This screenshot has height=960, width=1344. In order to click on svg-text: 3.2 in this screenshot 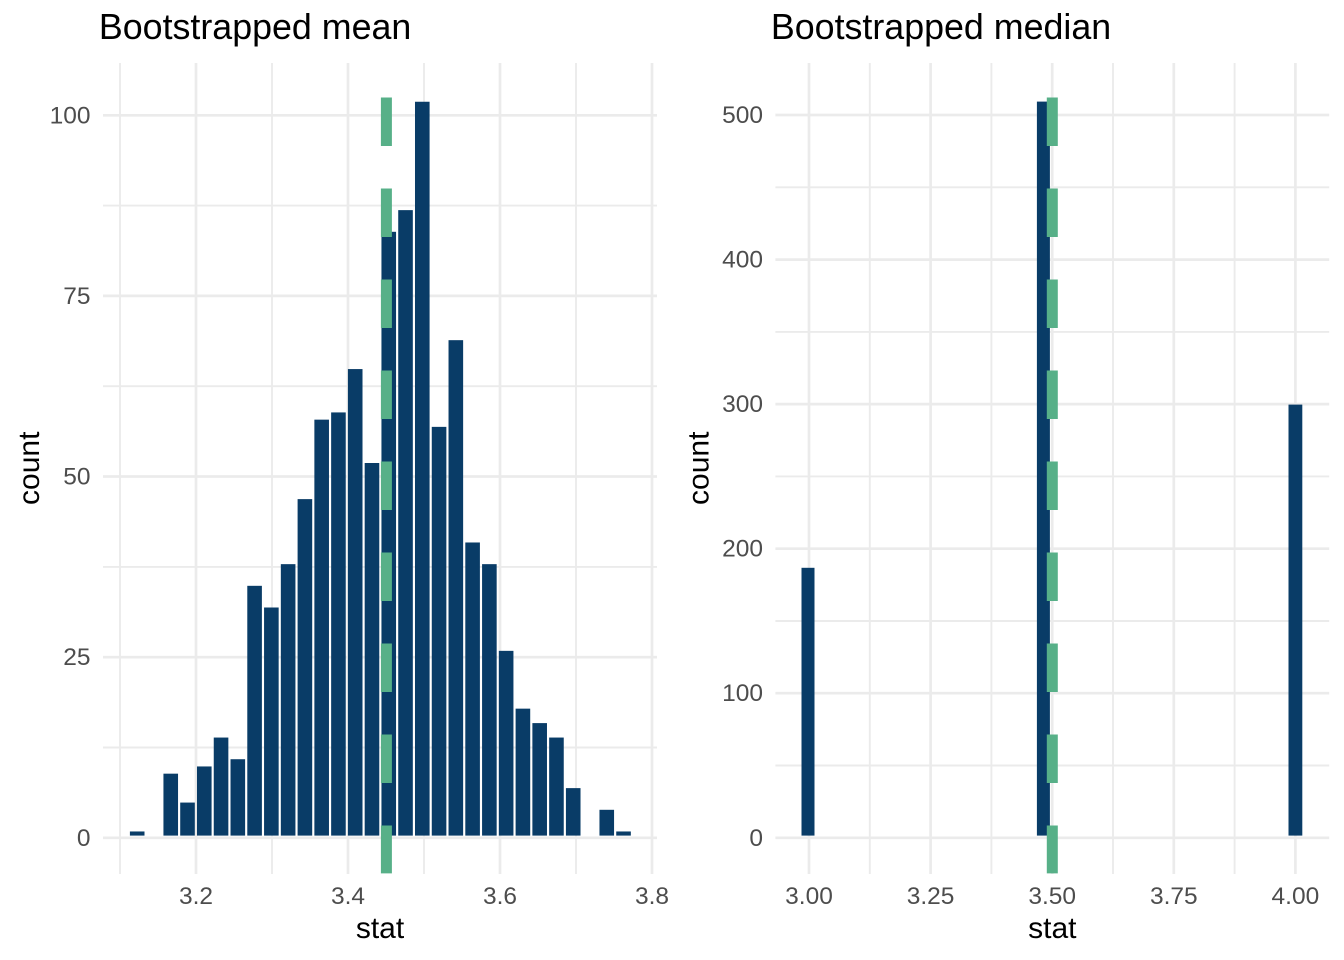, I will do `click(196, 896)`.